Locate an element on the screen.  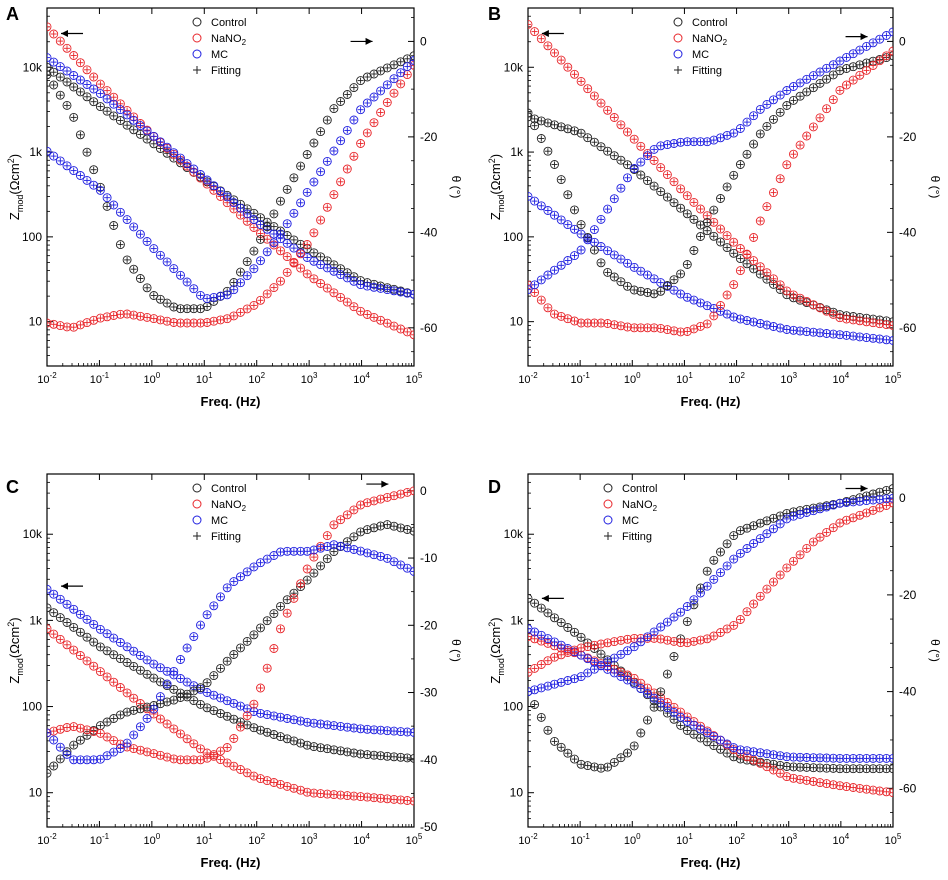
series-Control-Z is located at coordinates (230, 683).